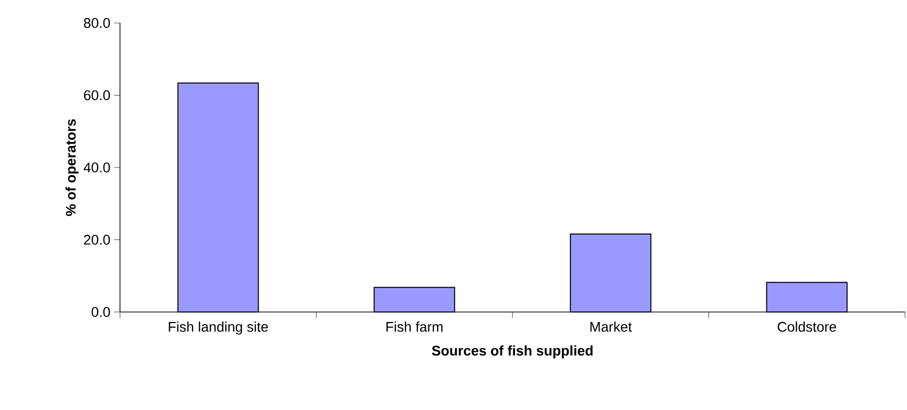 This screenshot has width=907, height=410. I want to click on y-tick-label: 60.0, so click(97, 95).